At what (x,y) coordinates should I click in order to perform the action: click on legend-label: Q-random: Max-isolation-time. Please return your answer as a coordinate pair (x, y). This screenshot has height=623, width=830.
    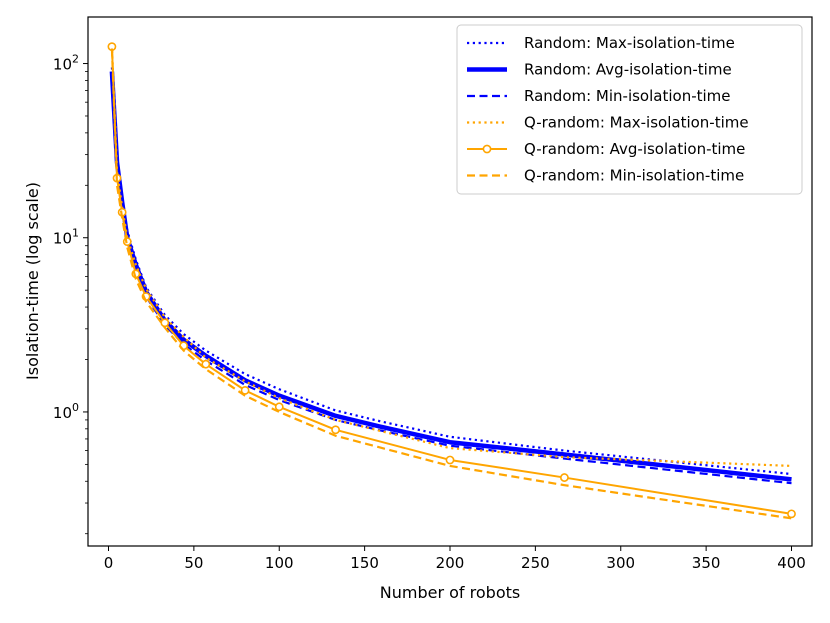
    Looking at the image, I should click on (636, 123).